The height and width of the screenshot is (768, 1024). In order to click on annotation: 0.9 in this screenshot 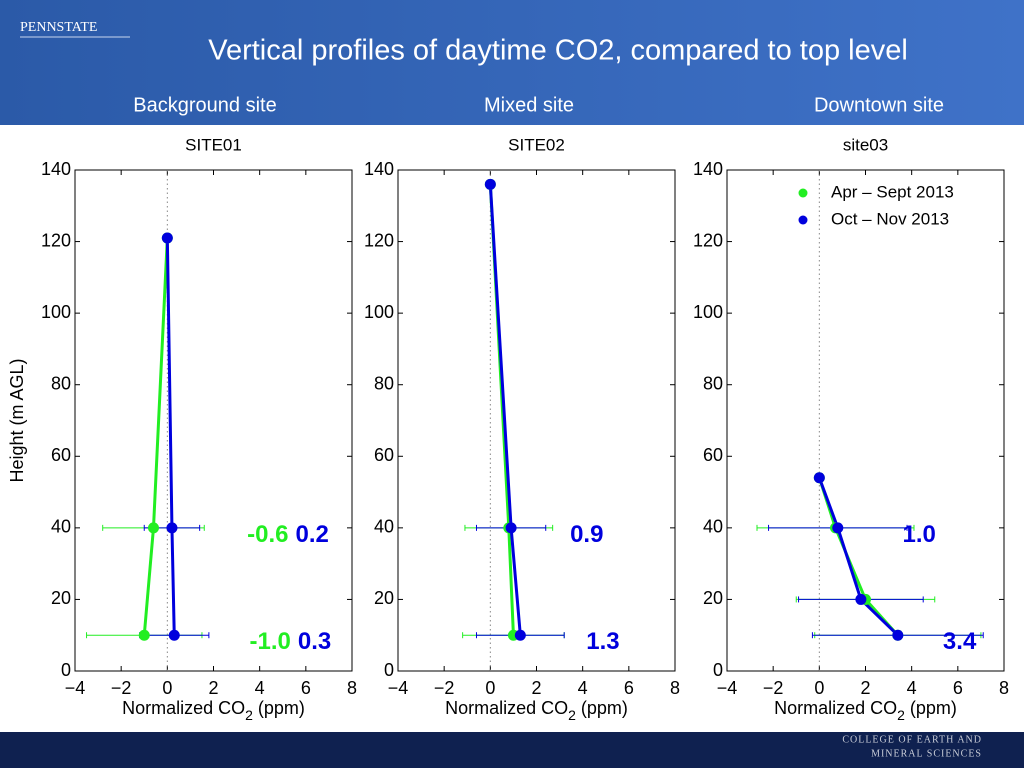, I will do `click(586, 534)`.